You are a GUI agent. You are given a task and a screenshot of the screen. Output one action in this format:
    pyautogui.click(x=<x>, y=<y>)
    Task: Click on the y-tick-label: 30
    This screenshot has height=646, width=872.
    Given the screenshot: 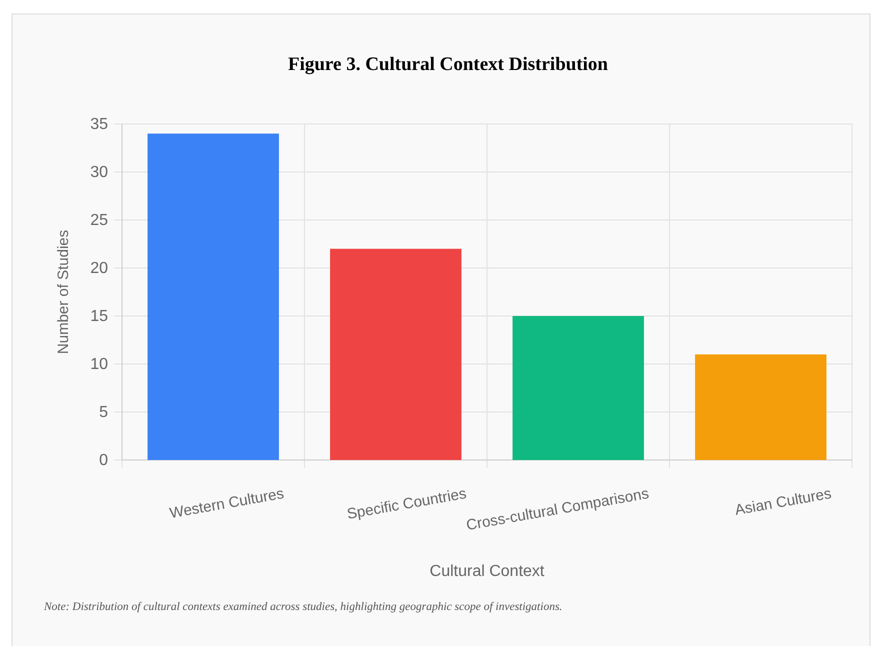 What is the action you would take?
    pyautogui.click(x=99, y=173)
    